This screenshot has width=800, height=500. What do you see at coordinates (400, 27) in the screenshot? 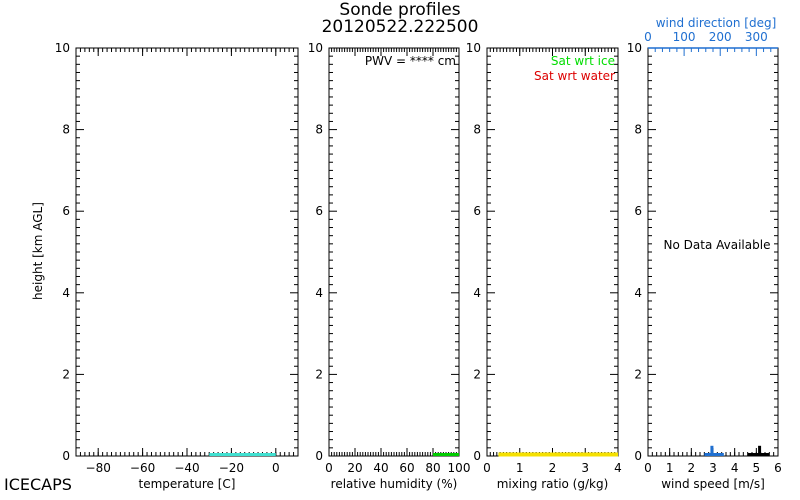
I see `chart-subtitle: 20120522.222500` at bounding box center [400, 27].